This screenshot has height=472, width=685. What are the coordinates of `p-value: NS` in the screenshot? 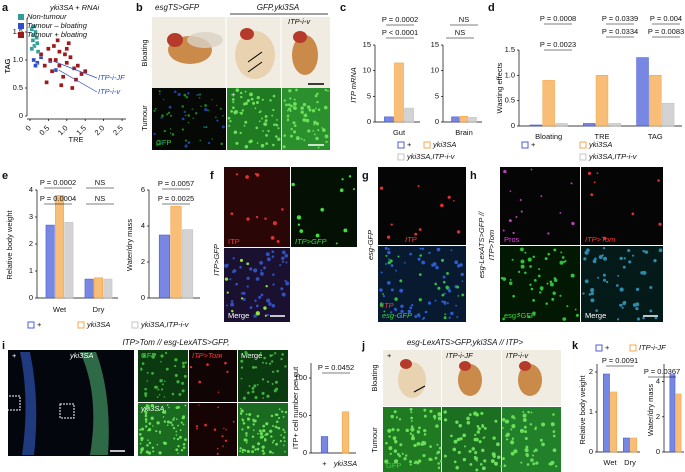 It's located at (460, 32).